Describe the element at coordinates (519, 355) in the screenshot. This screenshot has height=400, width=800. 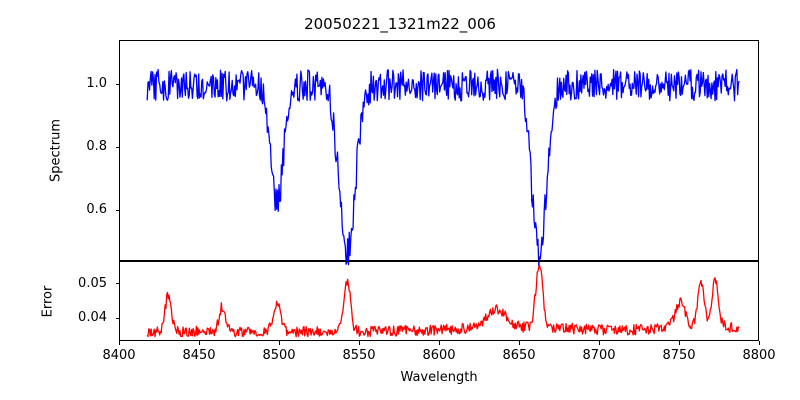
I see `xtick-label: 8650` at that location.